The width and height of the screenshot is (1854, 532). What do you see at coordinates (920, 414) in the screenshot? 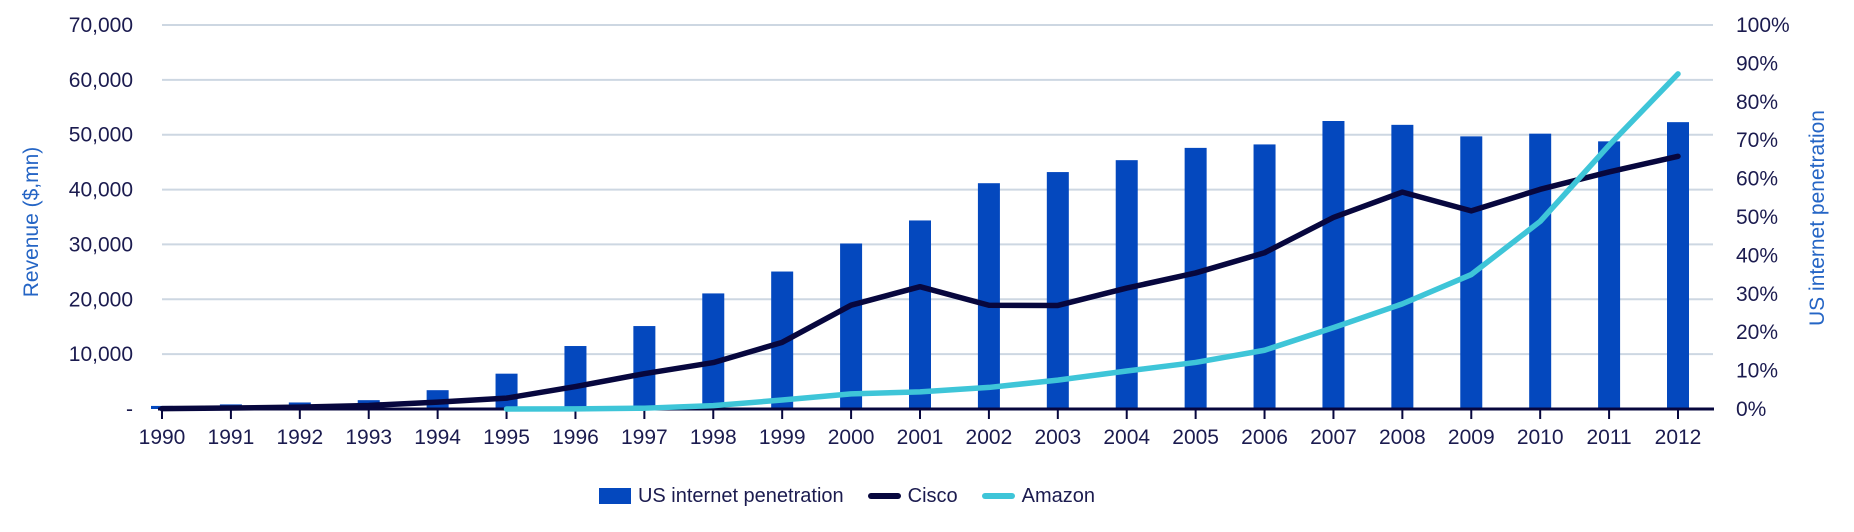
I see `x-axis-ticks` at bounding box center [920, 414].